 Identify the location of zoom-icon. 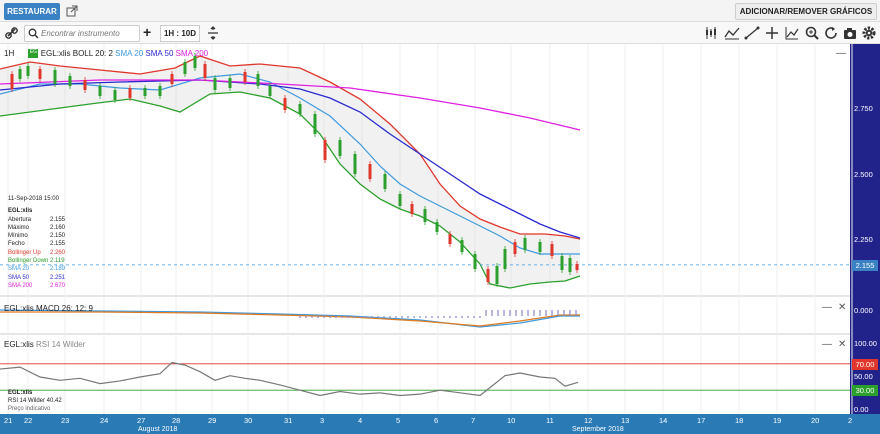
(812, 33).